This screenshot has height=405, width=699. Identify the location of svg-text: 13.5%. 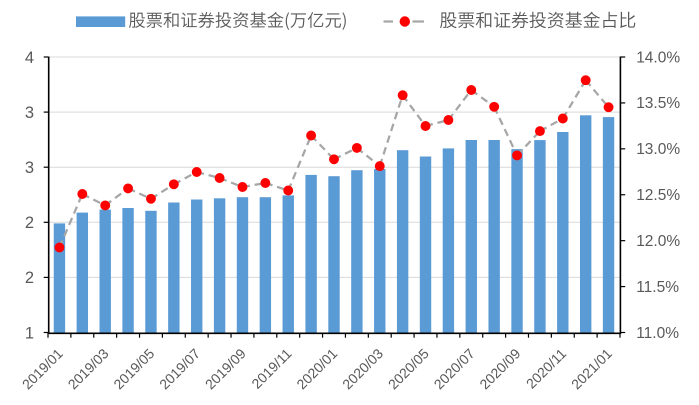
(658, 103).